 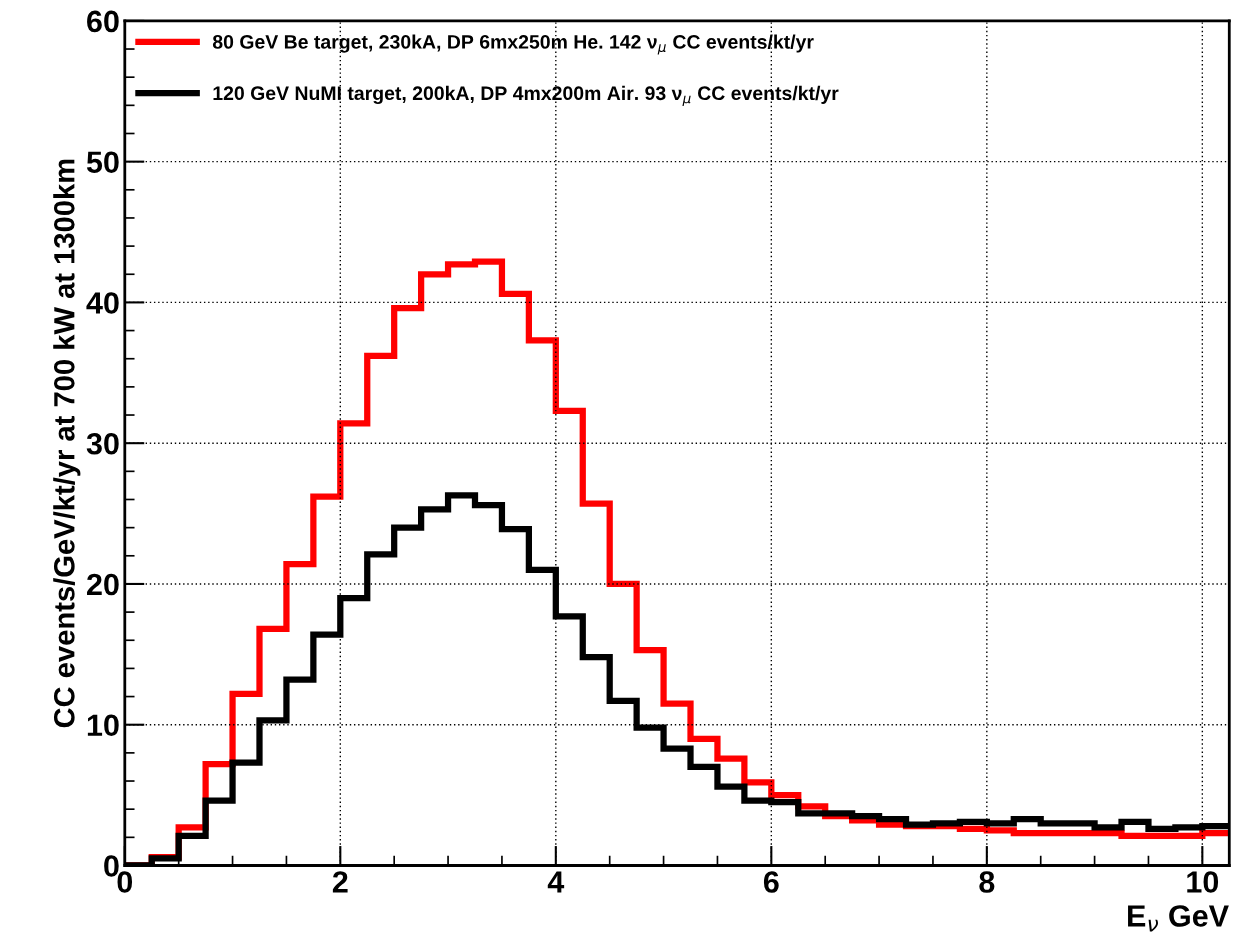 I want to click on y-tick-label: 10, so click(x=103, y=725).